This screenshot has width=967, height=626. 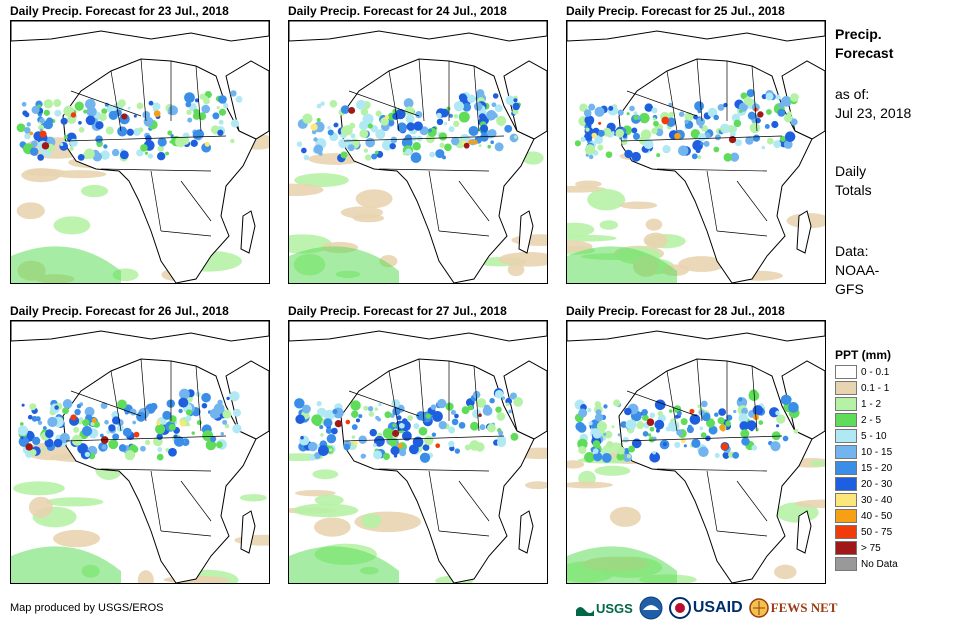 I want to click on legend-item: 30 - 40, so click(x=866, y=500).